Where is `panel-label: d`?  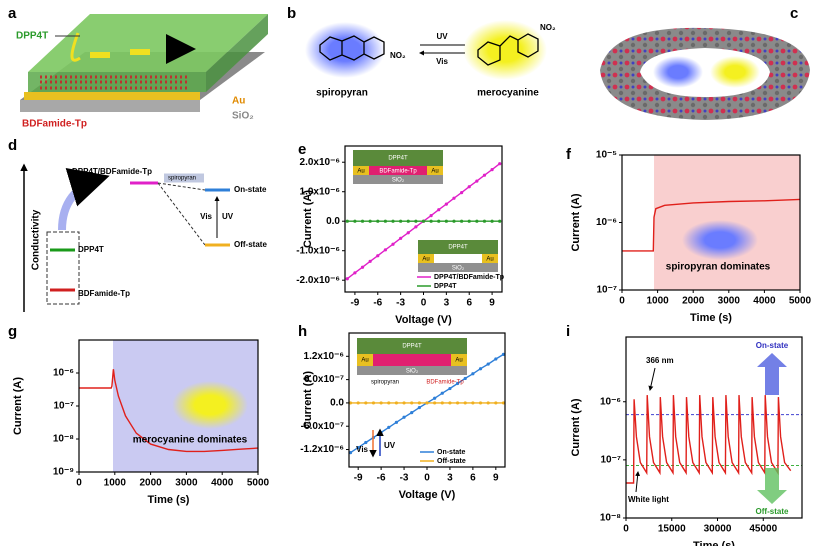 panel-label: d is located at coordinates (12, 145).